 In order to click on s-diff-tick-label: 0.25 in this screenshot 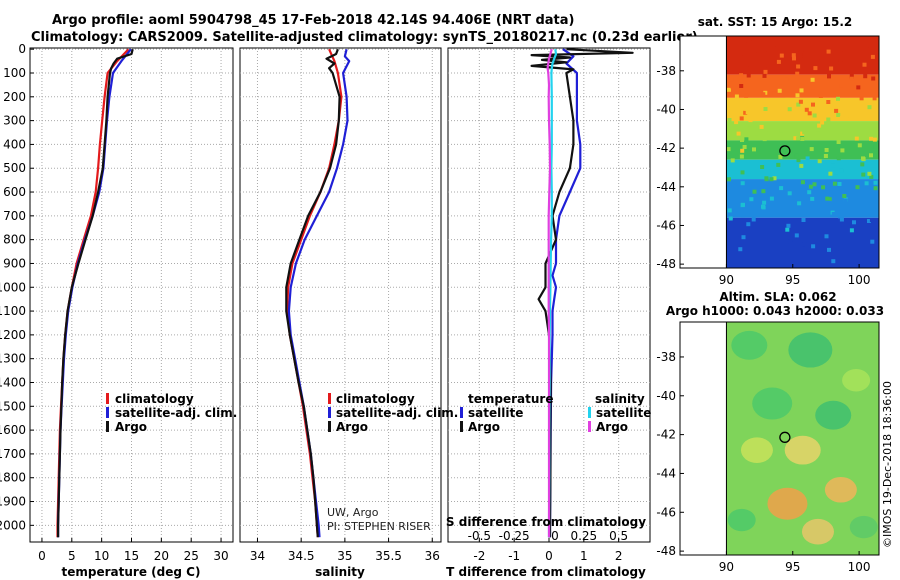, I will do `click(583, 536)`.